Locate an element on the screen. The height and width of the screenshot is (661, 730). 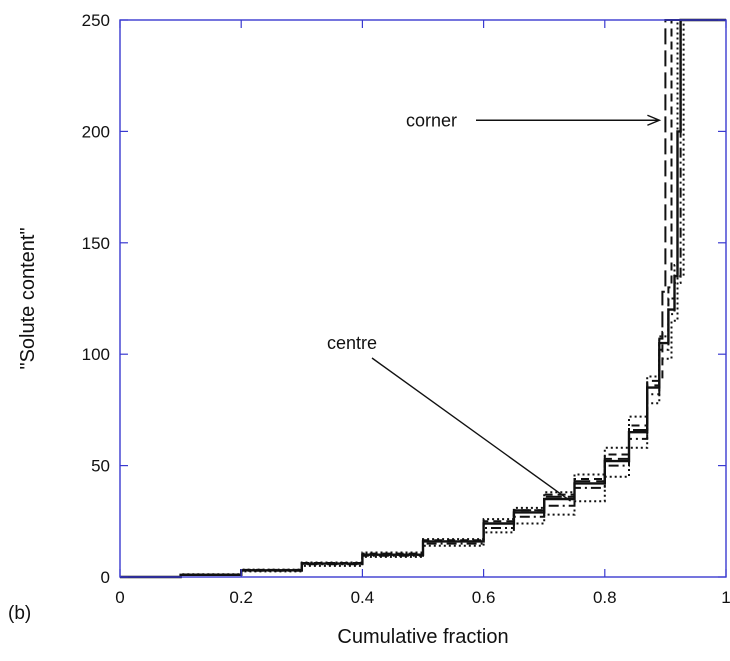
x-tick-label: 0 is located at coordinates (119, 597).